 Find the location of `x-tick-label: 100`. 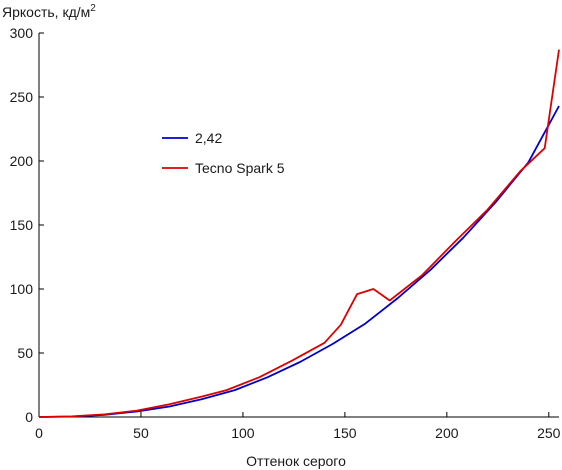

x-tick-label: 100 is located at coordinates (243, 433).